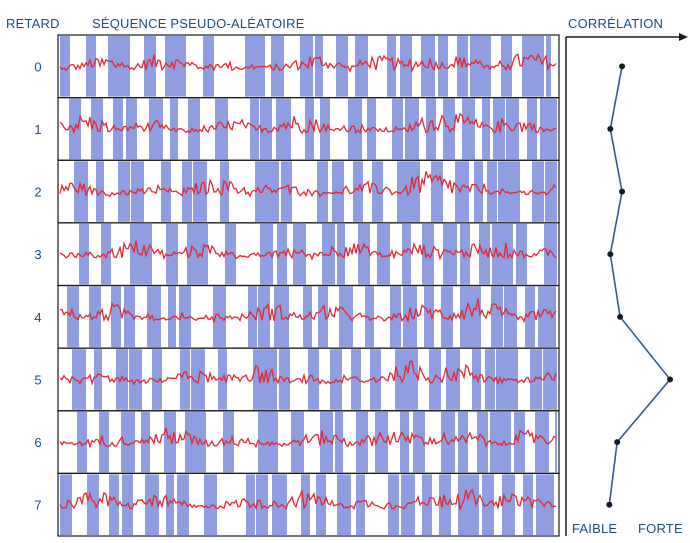 The height and width of the screenshot is (543, 690). Describe the element at coordinates (595, 528) in the screenshot. I see `weak-label: FAIBLE` at that location.